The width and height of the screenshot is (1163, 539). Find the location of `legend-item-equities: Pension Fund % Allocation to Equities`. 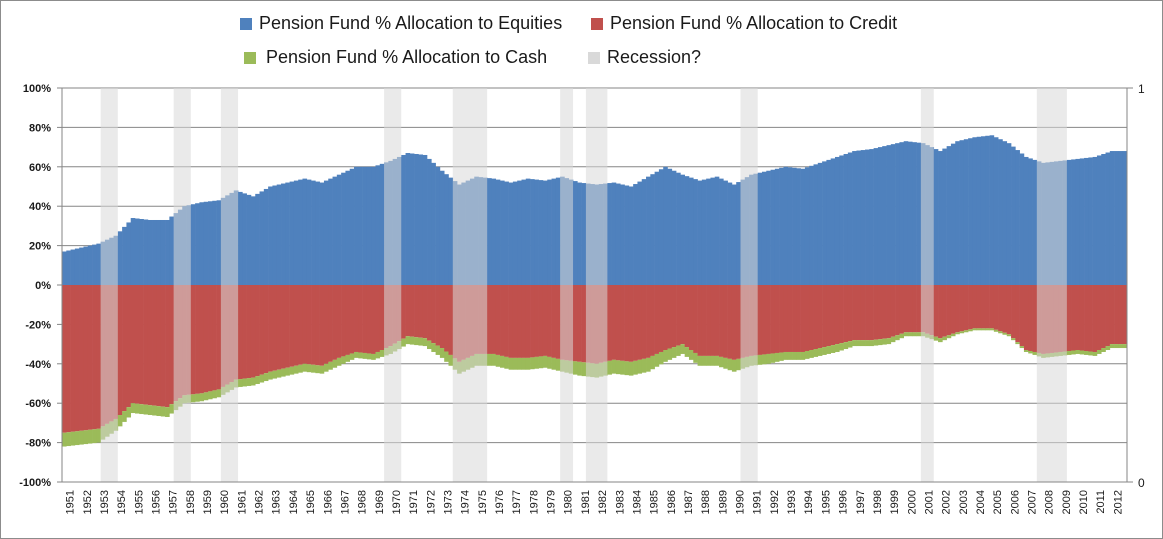

legend-item-equities: Pension Fund % Allocation to Equities is located at coordinates (401, 23).